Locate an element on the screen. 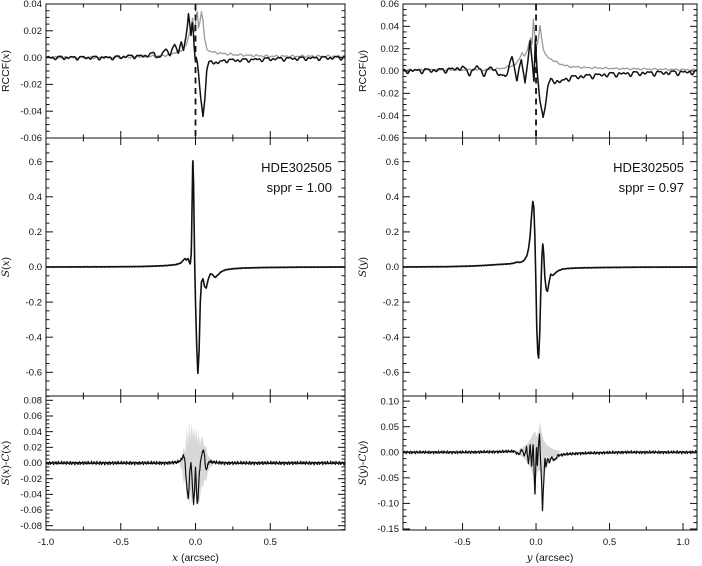 The width and height of the screenshot is (702, 566). rccf-x-ytick-label: 0.00 is located at coordinates (33, 58).